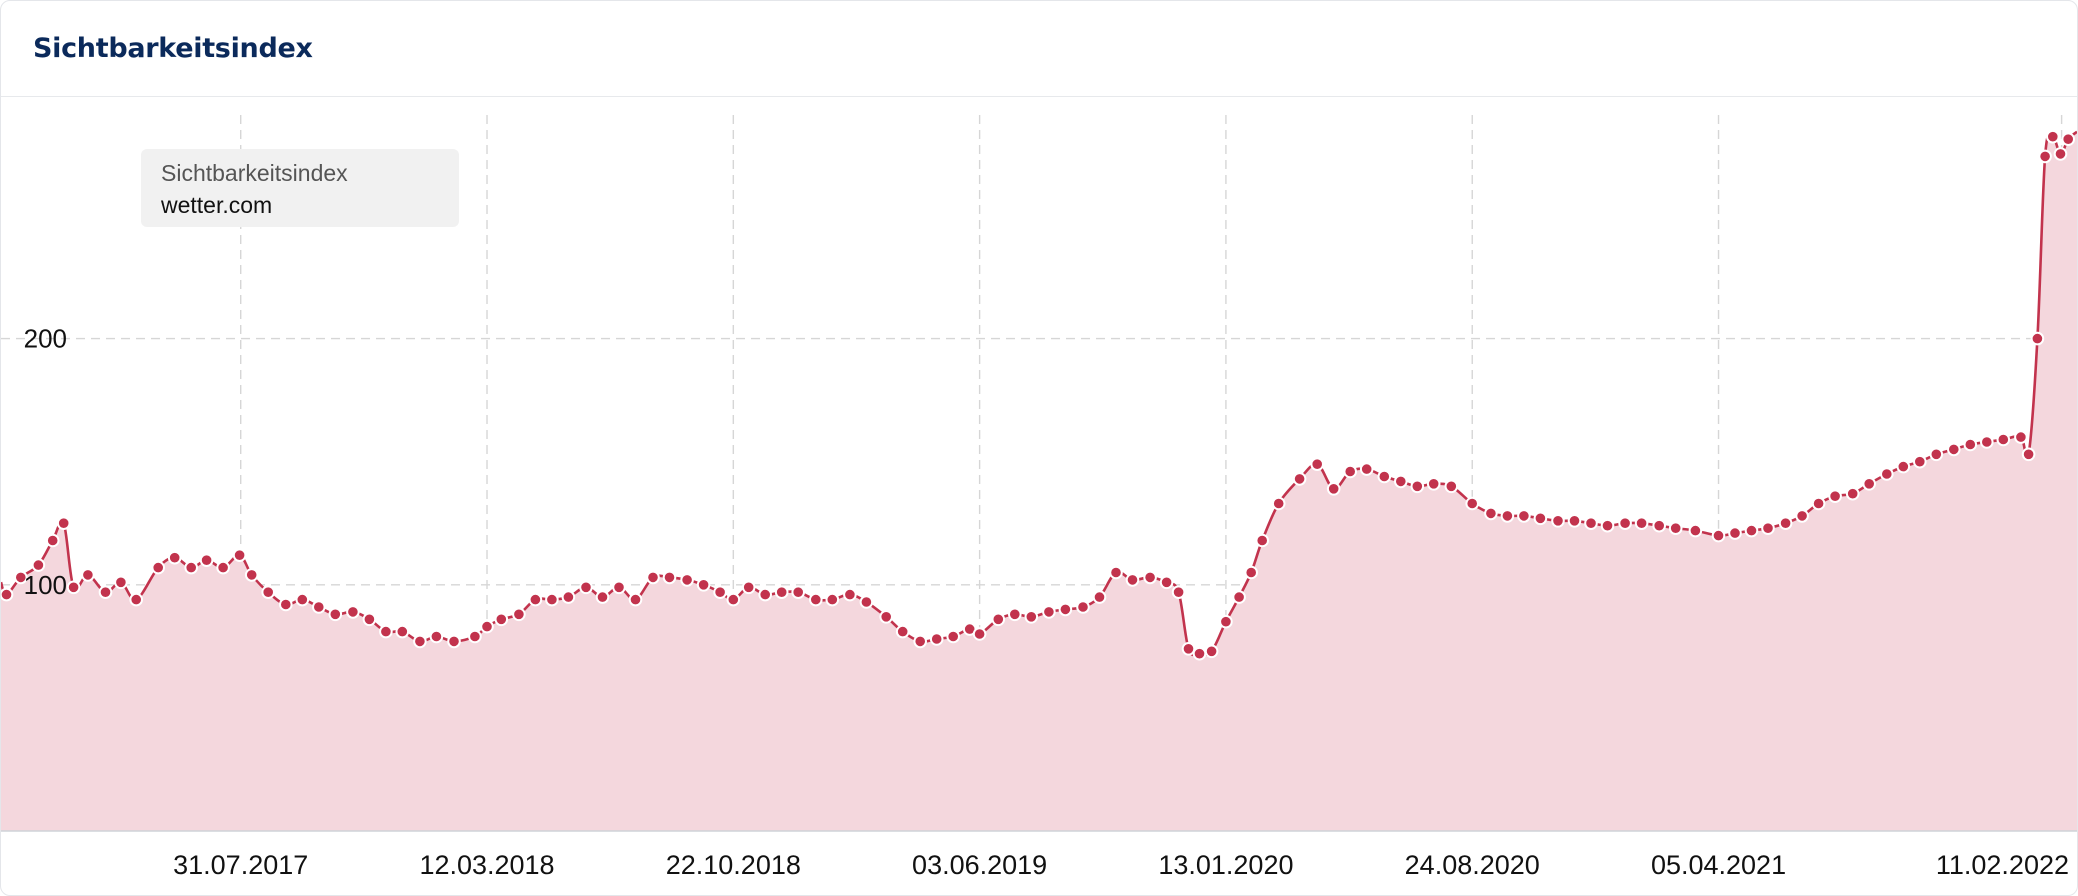 The height and width of the screenshot is (896, 2078). Describe the element at coordinates (45, 339) in the screenshot. I see `y-tick-label: 200` at that location.